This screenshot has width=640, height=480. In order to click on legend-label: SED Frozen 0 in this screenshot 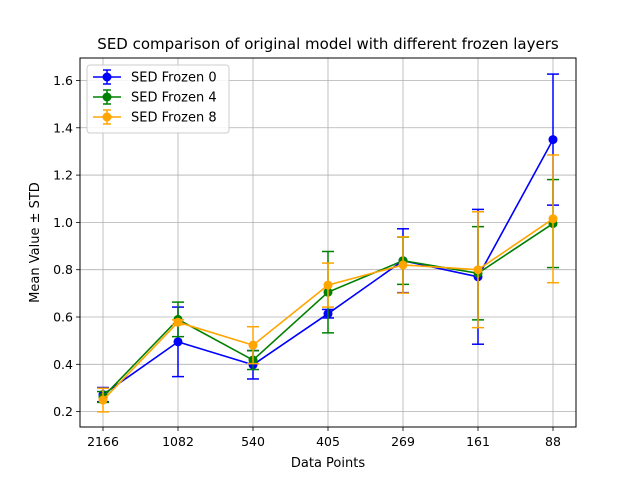, I will do `click(174, 78)`.